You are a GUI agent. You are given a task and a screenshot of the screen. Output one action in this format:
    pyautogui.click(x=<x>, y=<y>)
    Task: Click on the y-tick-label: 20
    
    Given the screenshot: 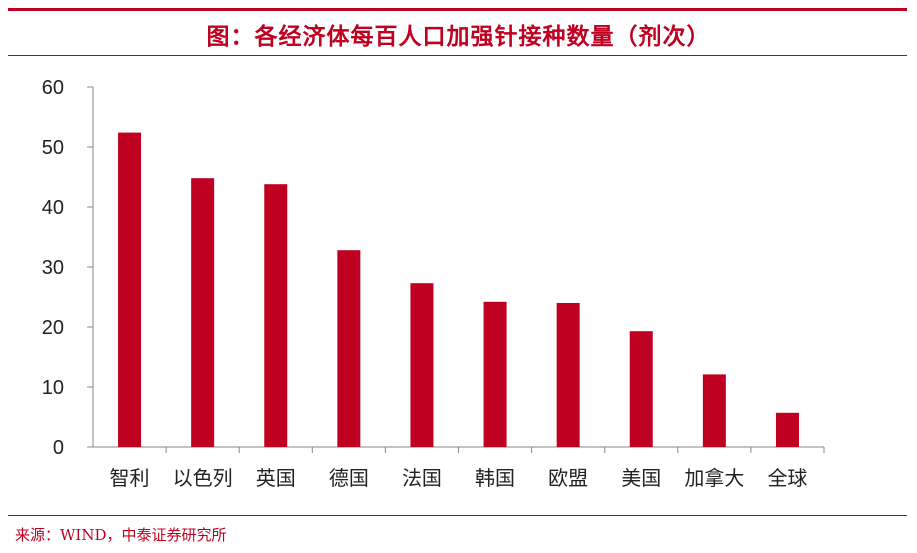 What is the action you would take?
    pyautogui.click(x=53, y=328)
    